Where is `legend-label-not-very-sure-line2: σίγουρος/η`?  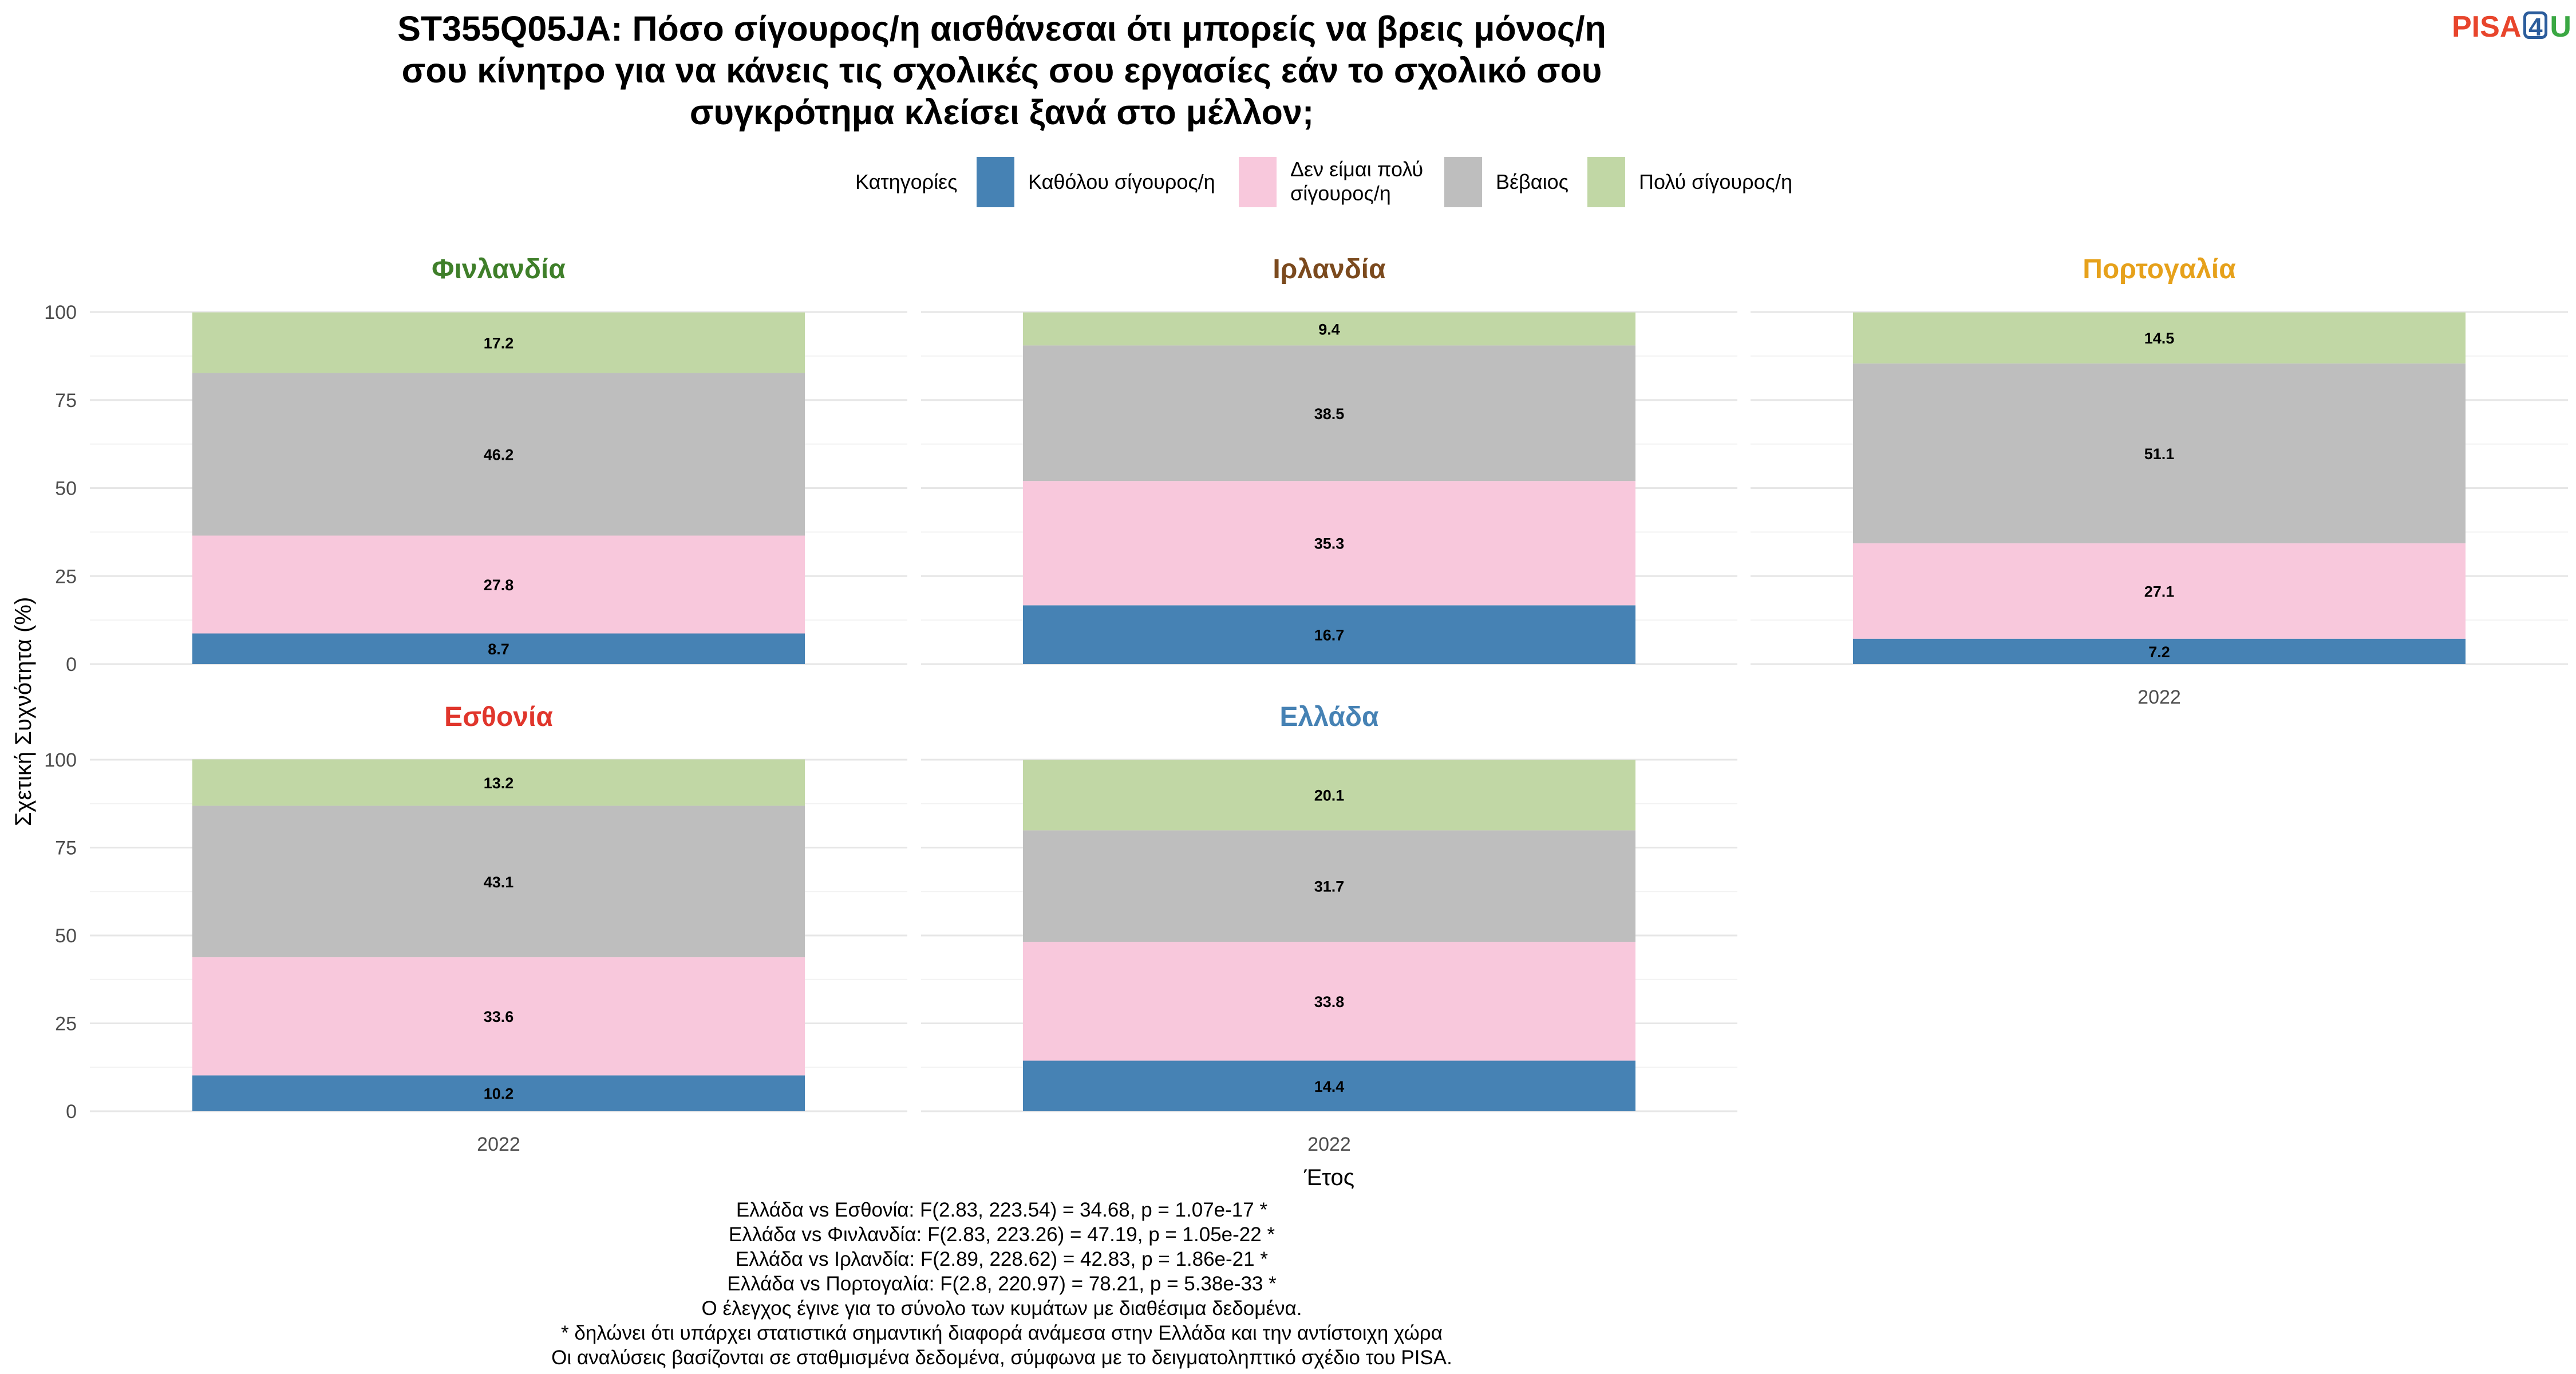
legend-label-not-very-sure-line2: σίγουρος/η is located at coordinates (1340, 193).